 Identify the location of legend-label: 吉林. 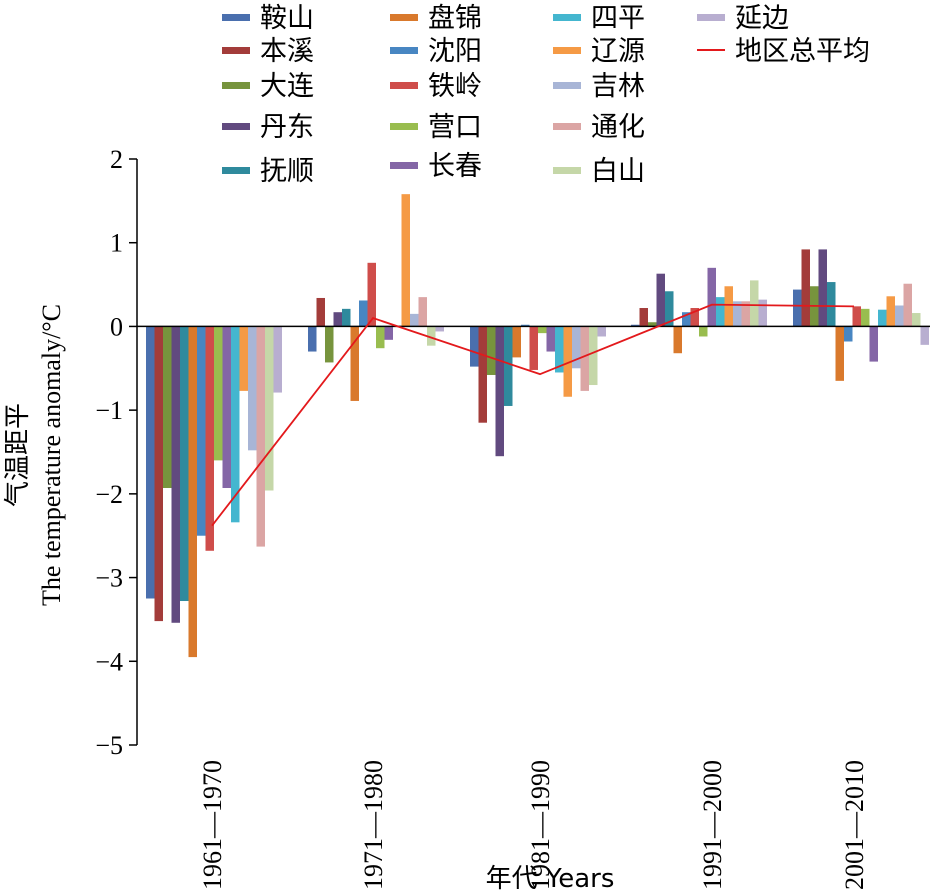
(618, 86).